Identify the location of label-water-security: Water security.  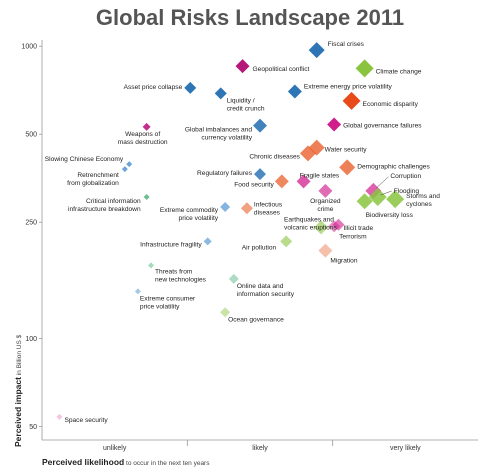
(346, 150).